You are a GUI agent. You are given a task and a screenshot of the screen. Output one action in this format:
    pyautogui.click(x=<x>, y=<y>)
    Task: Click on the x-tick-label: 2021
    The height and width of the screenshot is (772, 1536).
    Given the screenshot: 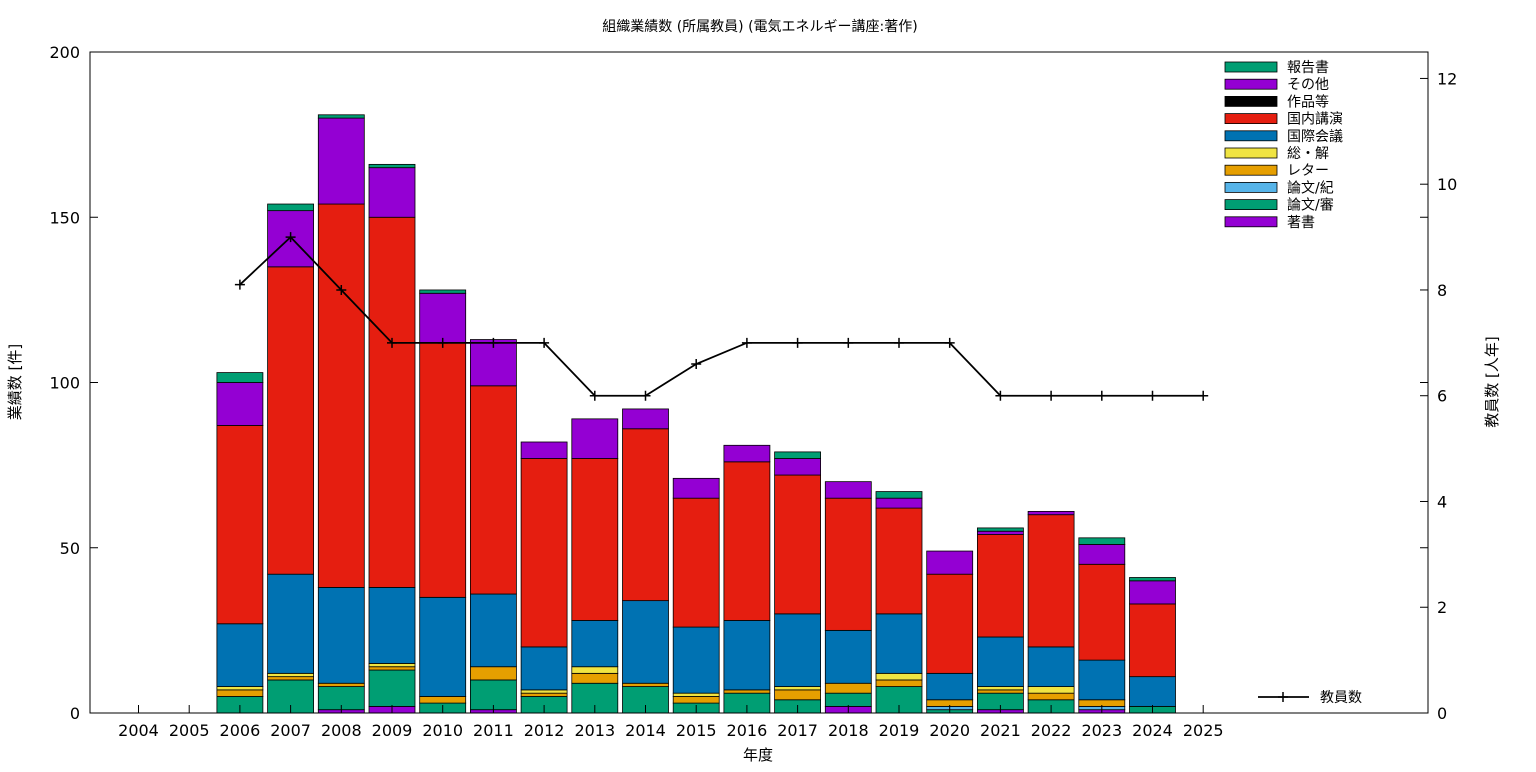 What is the action you would take?
    pyautogui.click(x=1000, y=730)
    